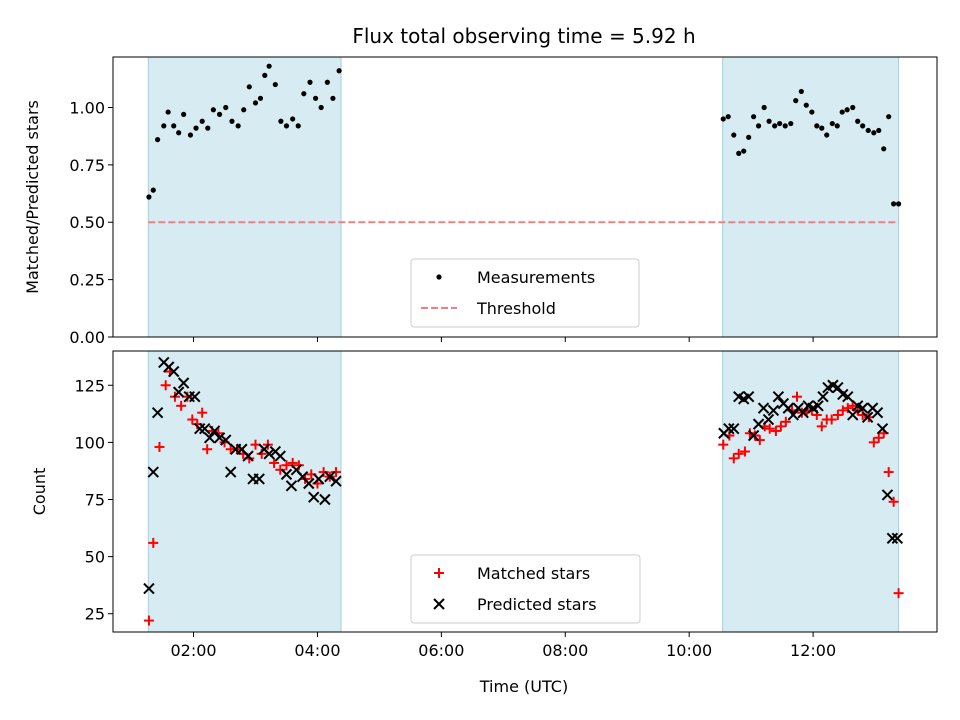 Image resolution: width=960 pixels, height=720 pixels. I want to click on legend: Matched stars Predicted stars, so click(525, 589).